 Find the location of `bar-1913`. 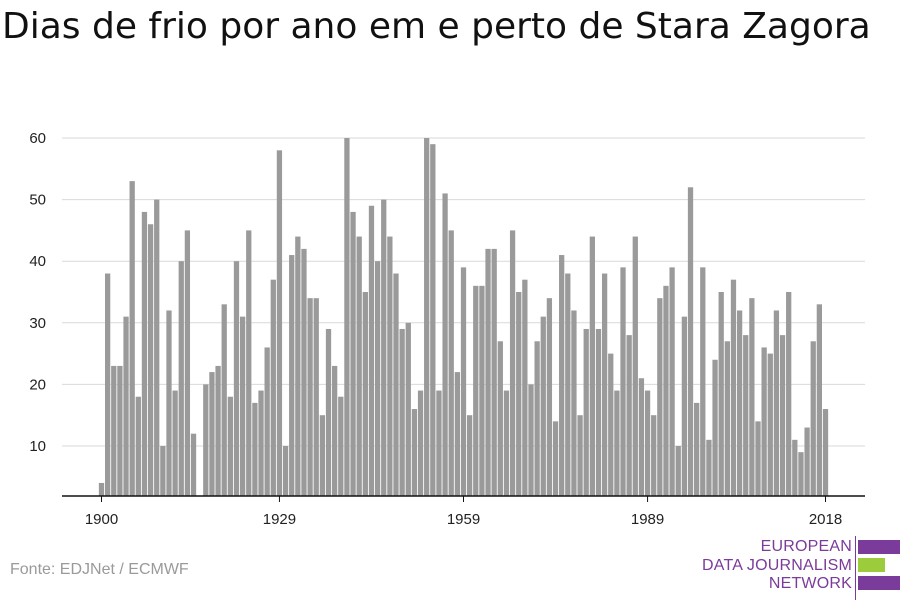

bar-1913 is located at coordinates (181, 378).